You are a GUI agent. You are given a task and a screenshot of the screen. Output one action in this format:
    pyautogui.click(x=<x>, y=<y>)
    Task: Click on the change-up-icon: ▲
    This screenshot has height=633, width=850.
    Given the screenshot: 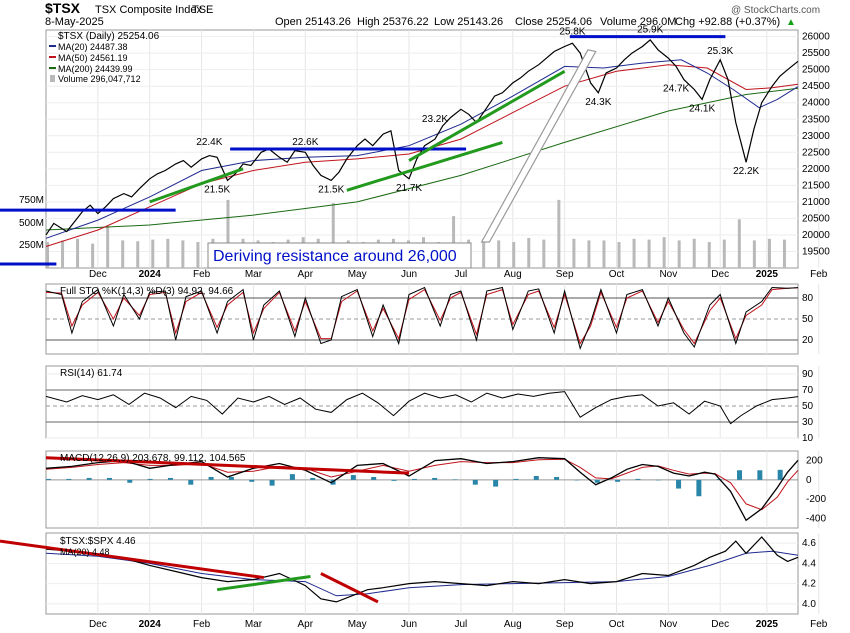 What is the action you would take?
    pyautogui.click(x=791, y=22)
    